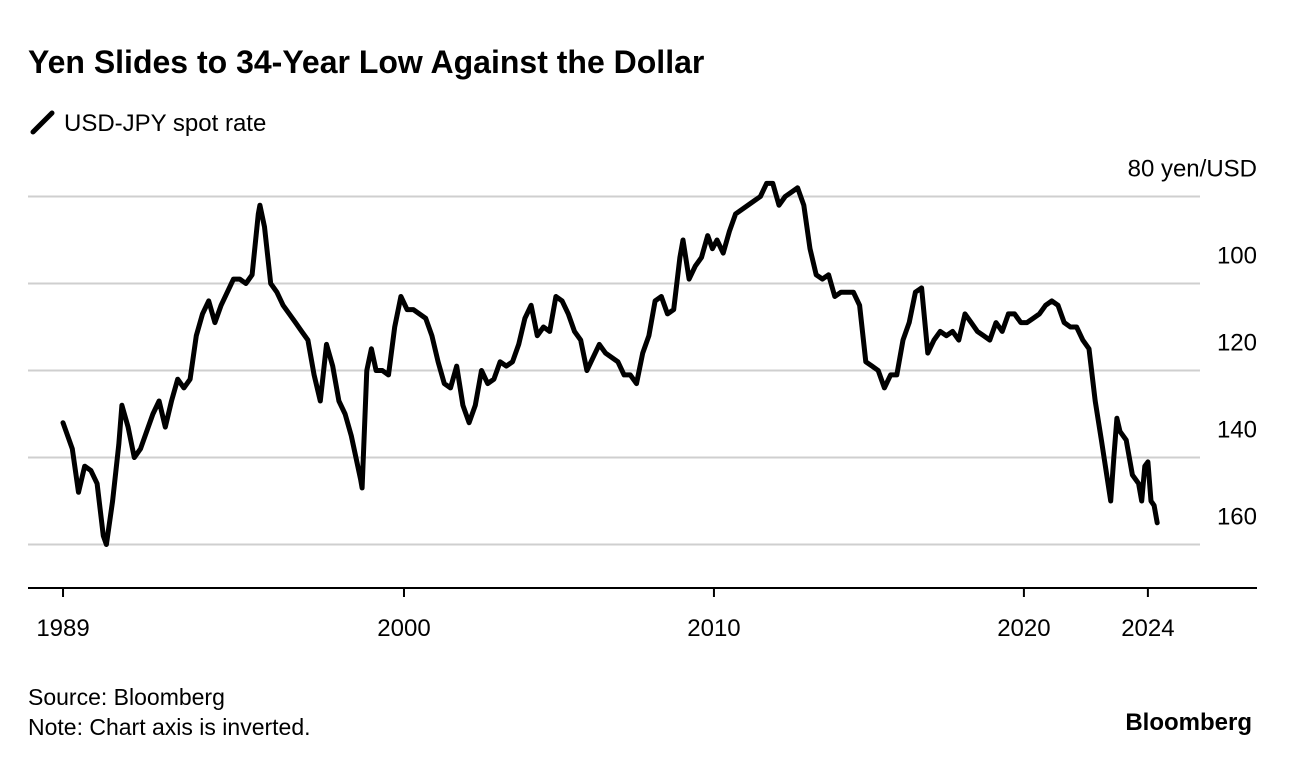  I want to click on y-tick-label: 100, so click(1237, 256).